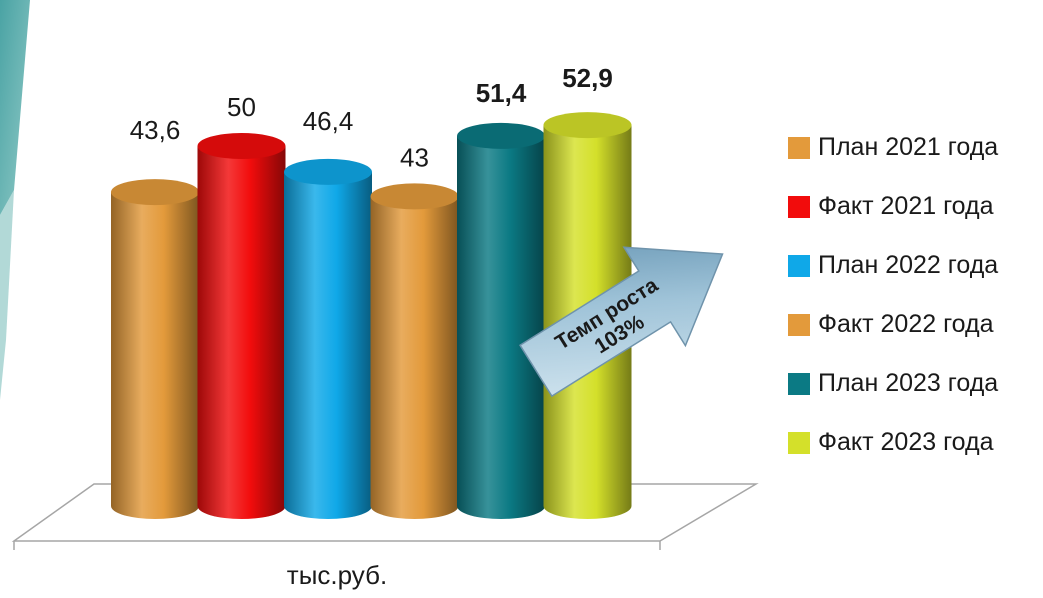 The width and height of the screenshot is (1043, 598). What do you see at coordinates (906, 442) in the screenshot?
I see `legend-label: Факт 2023 года` at bounding box center [906, 442].